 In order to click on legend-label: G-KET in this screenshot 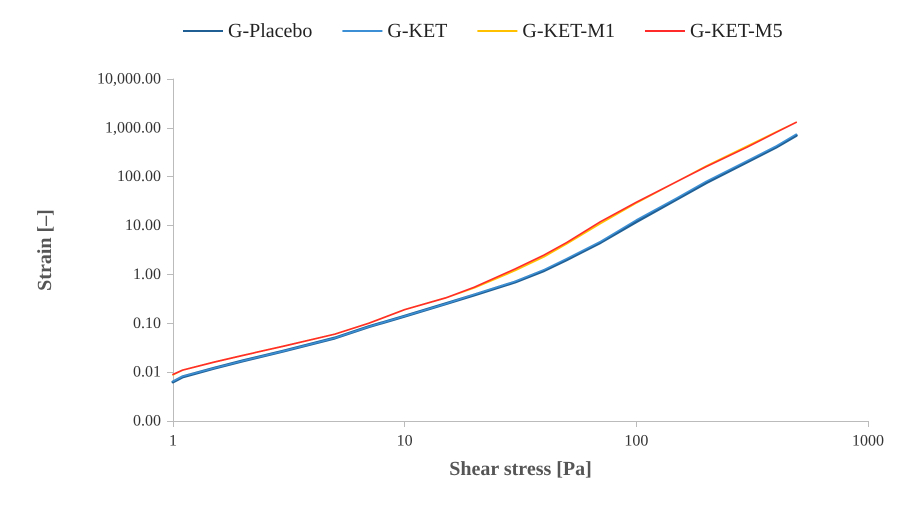, I will do `click(417, 31)`.